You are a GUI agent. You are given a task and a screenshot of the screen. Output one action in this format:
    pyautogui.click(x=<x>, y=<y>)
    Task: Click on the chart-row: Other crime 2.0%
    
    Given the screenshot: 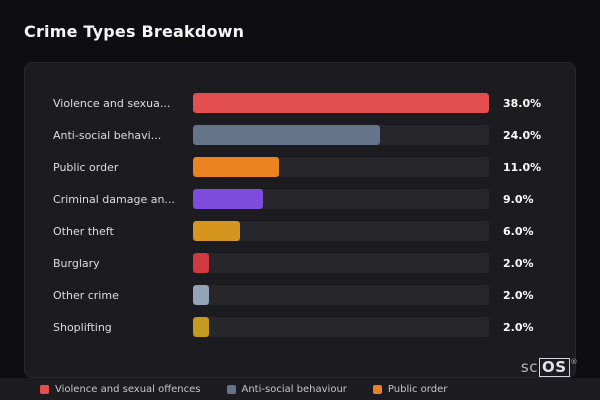 What is the action you would take?
    pyautogui.click(x=301, y=295)
    